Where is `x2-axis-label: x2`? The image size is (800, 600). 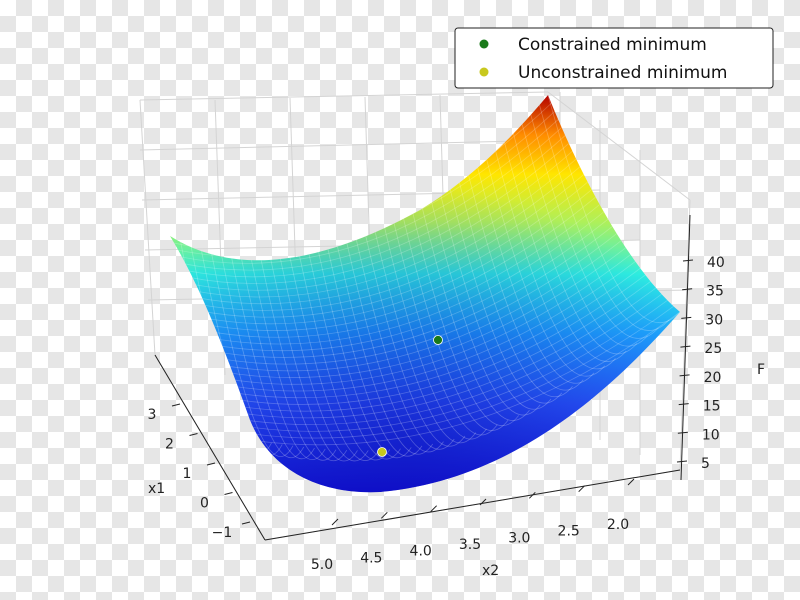 x2-axis-label: x2 is located at coordinates (490, 571).